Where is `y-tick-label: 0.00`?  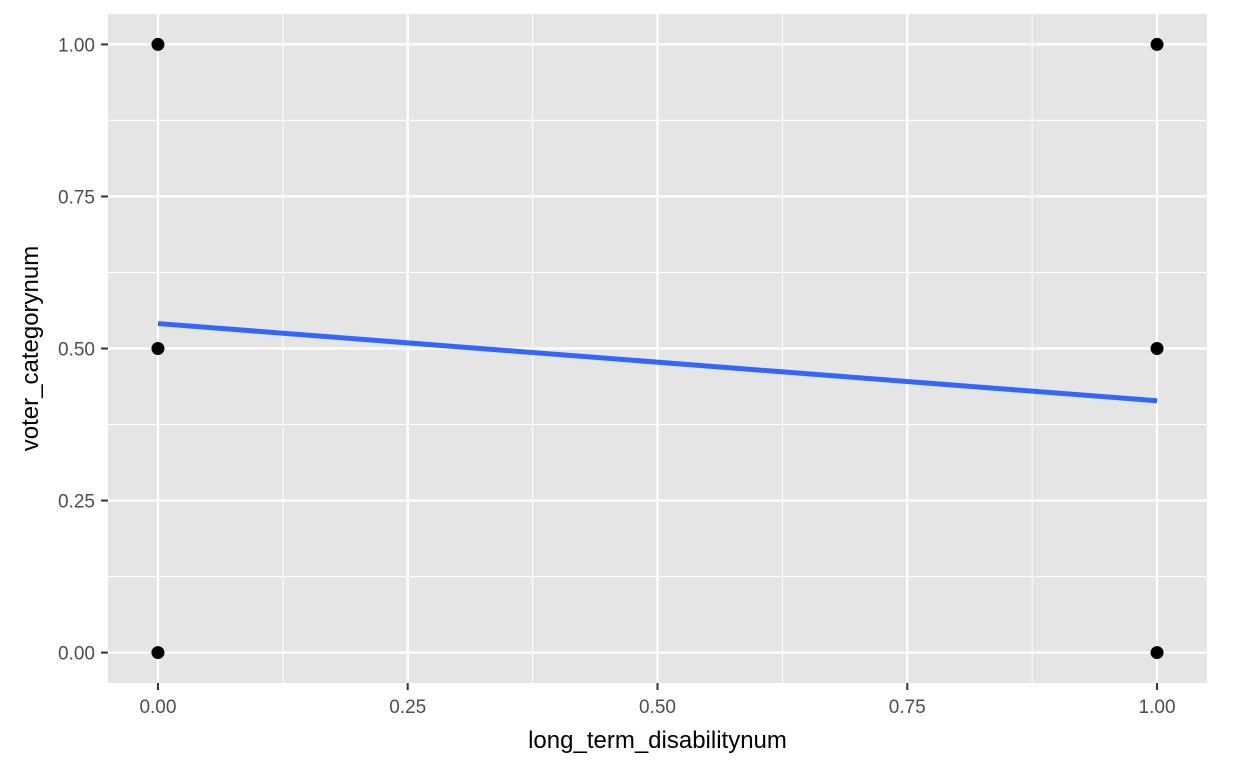 y-tick-label: 0.00 is located at coordinates (76, 654).